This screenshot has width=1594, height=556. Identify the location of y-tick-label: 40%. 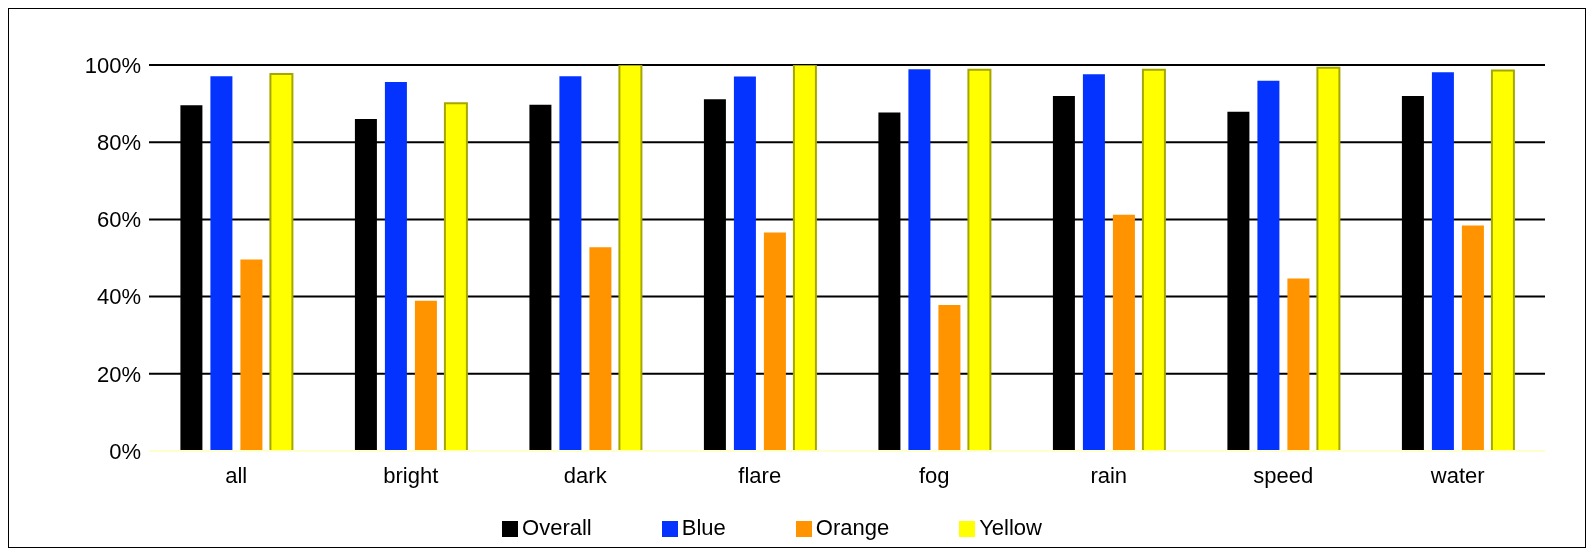
(118, 297).